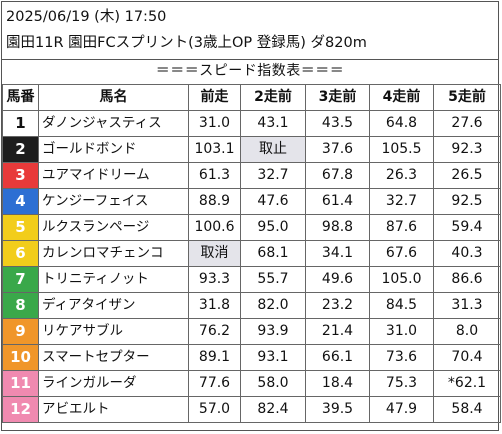  I want to click on horse-number: 3, so click(20, 175).